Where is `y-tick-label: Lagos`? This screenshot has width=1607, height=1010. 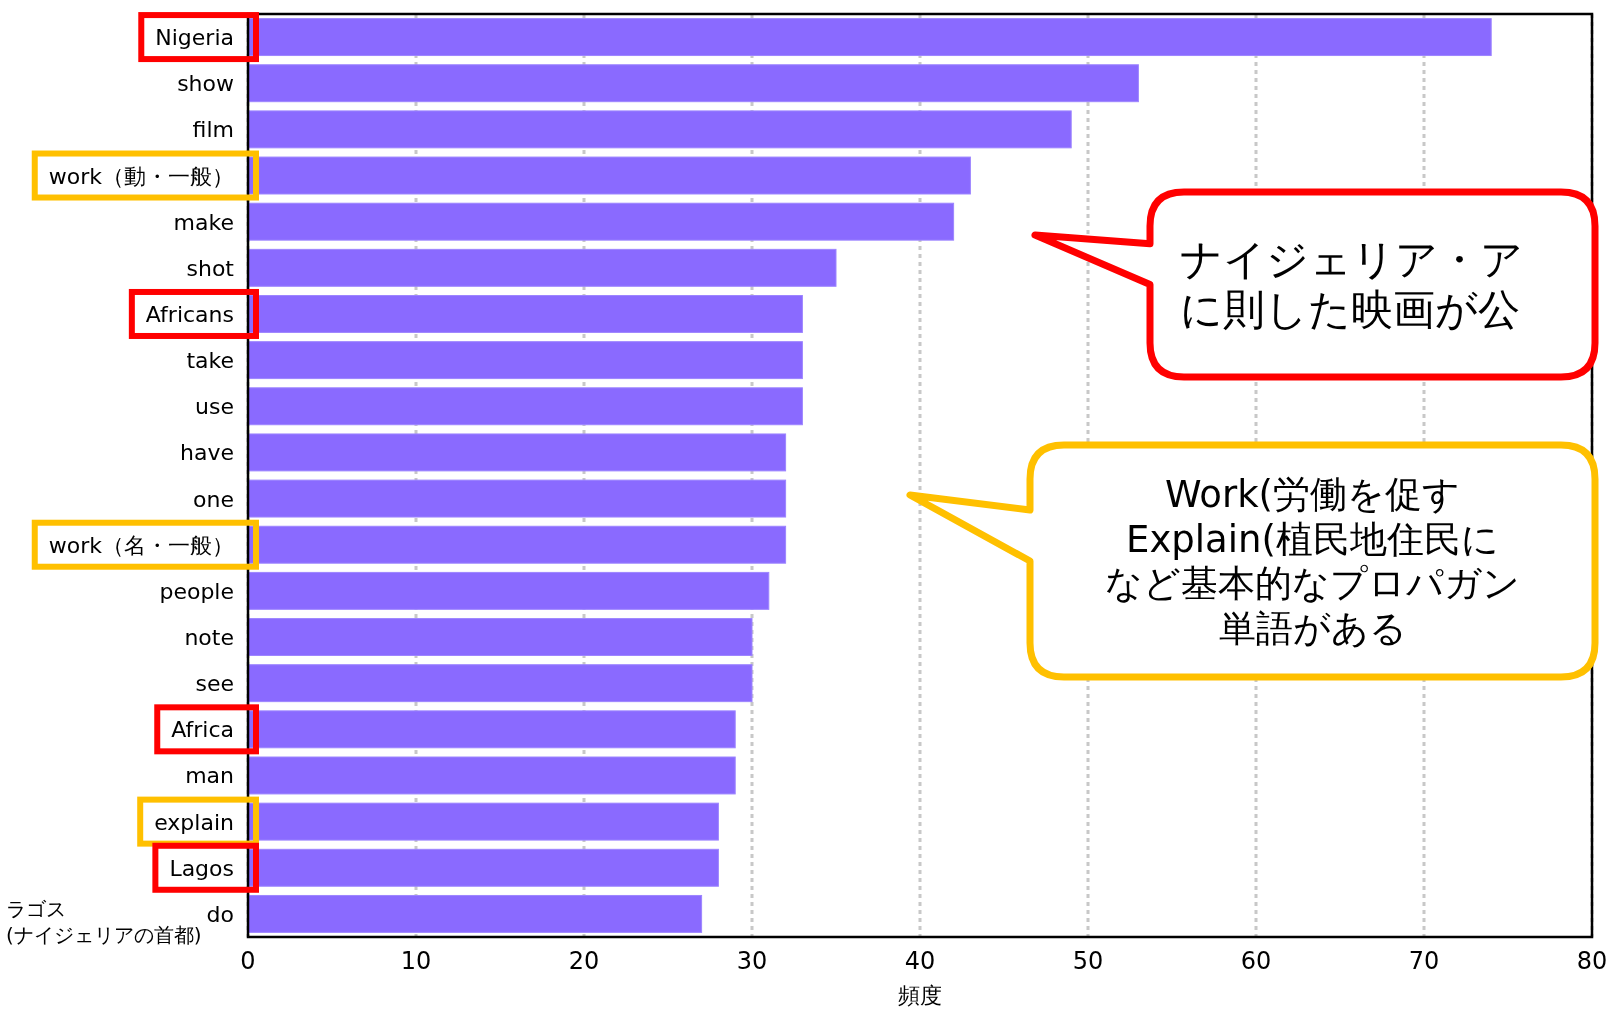
y-tick-label: Lagos is located at coordinates (201, 868).